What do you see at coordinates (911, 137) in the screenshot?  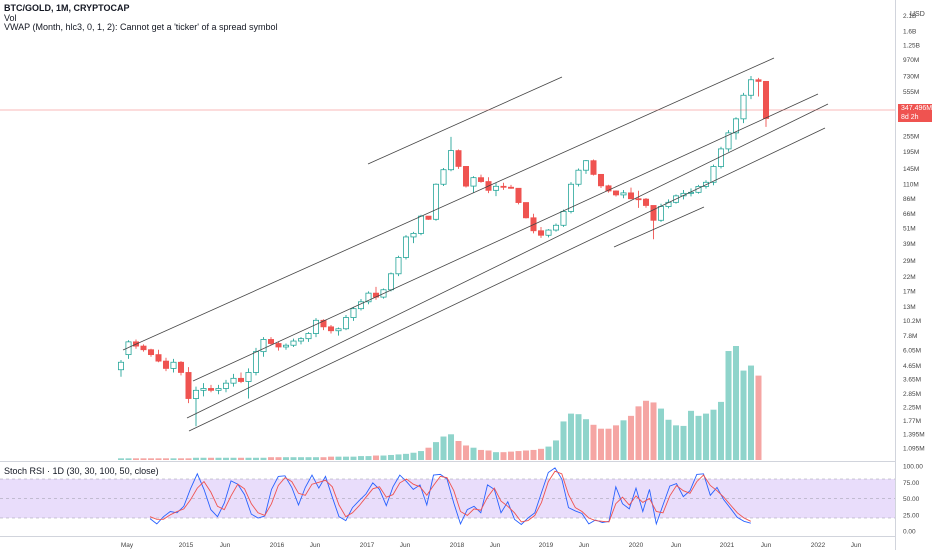 I see `price-tick-label: 255M` at bounding box center [911, 137].